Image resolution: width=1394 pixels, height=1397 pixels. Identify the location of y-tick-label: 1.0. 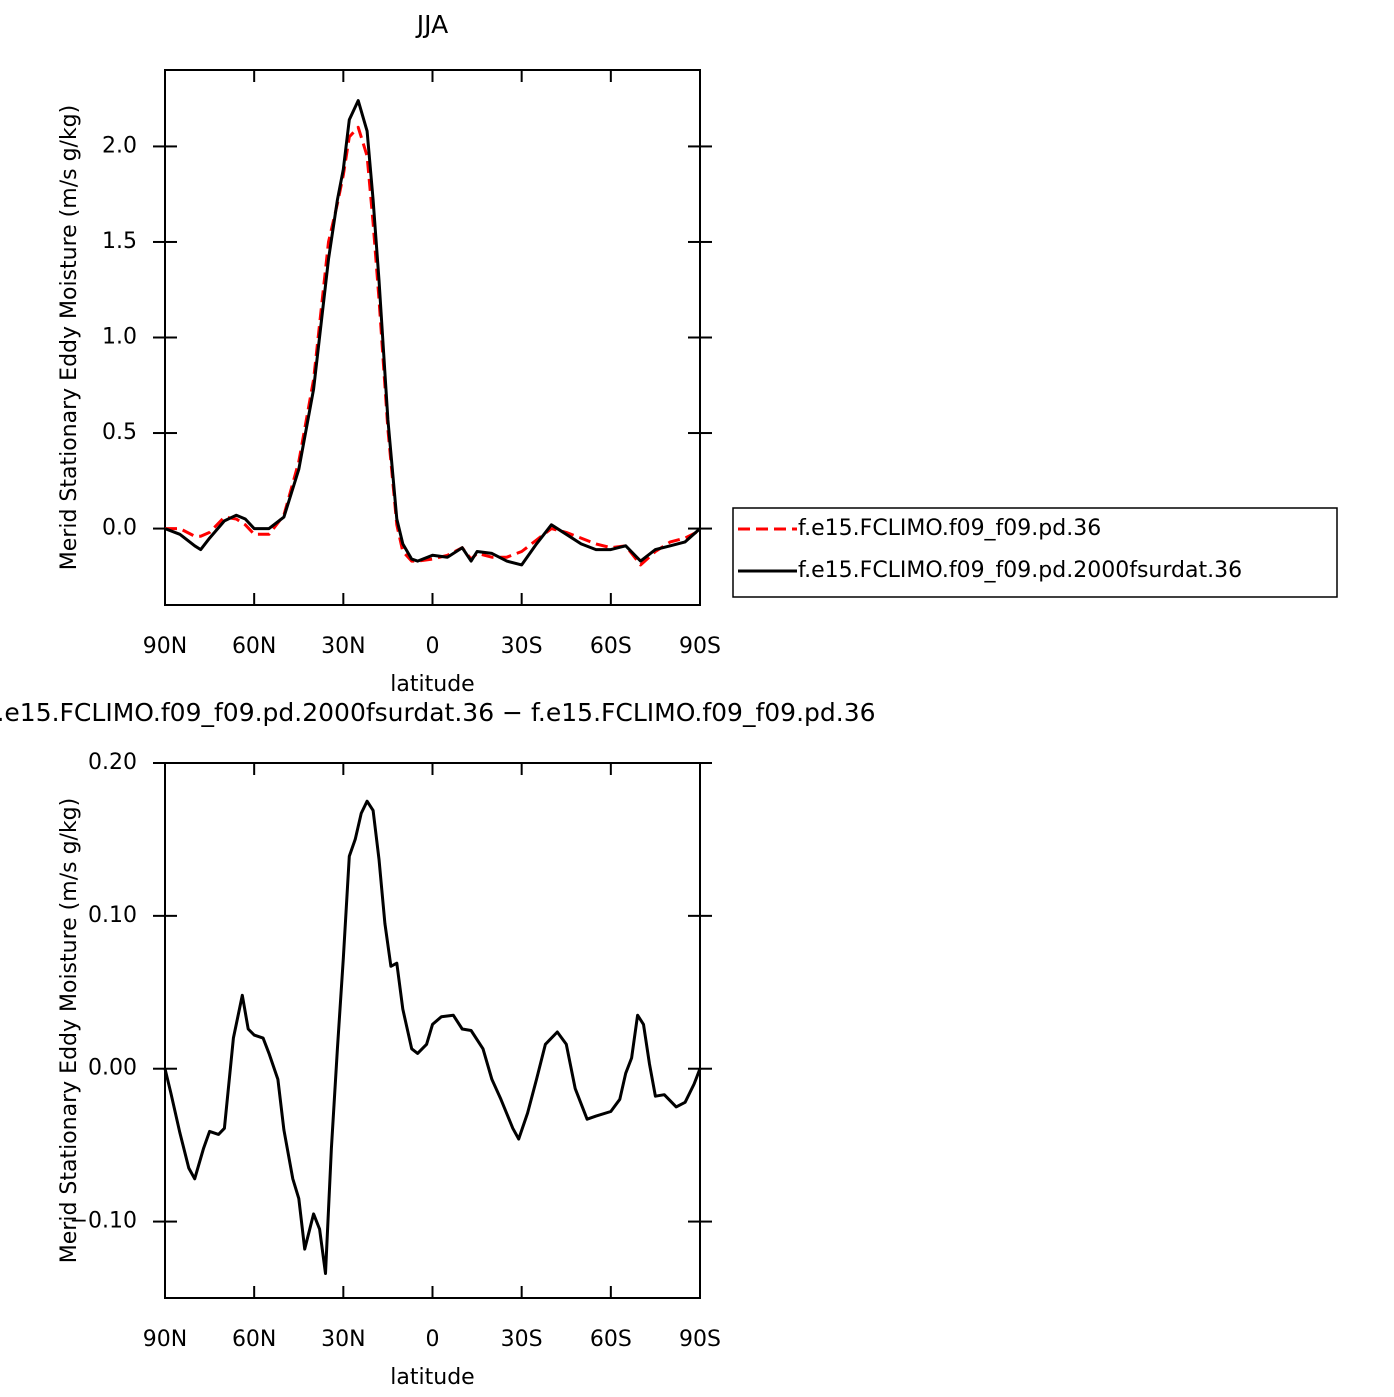
(119, 337).